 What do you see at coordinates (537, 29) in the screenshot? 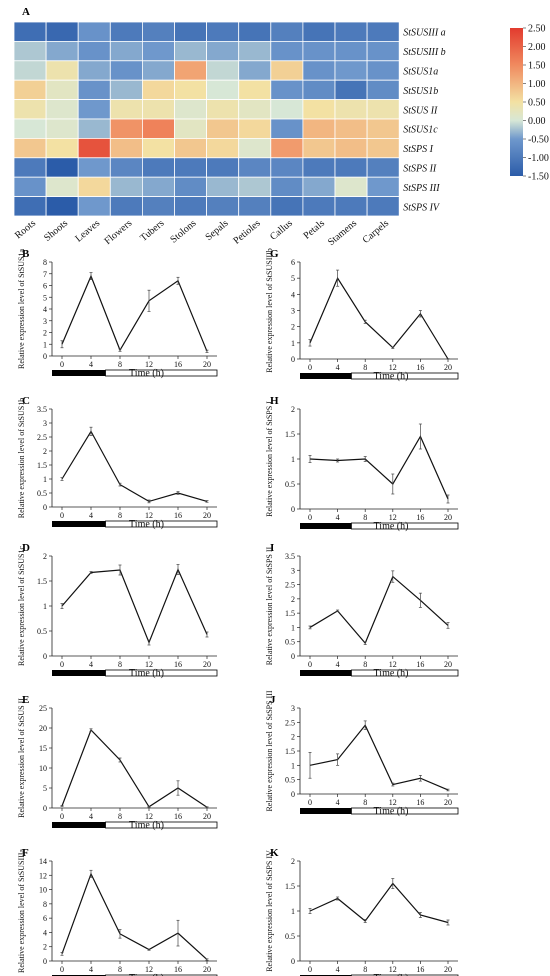
I see `colorbar-tick-label: 2.50` at bounding box center [537, 29].